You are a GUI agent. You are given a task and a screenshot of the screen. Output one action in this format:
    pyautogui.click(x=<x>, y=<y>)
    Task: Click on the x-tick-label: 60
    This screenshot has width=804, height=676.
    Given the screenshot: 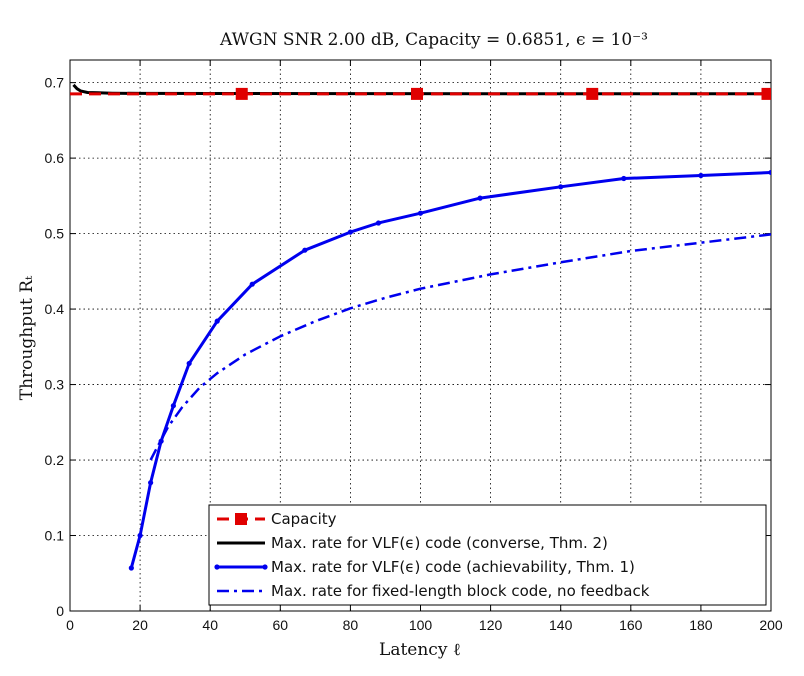 What is the action you would take?
    pyautogui.click(x=281, y=625)
    